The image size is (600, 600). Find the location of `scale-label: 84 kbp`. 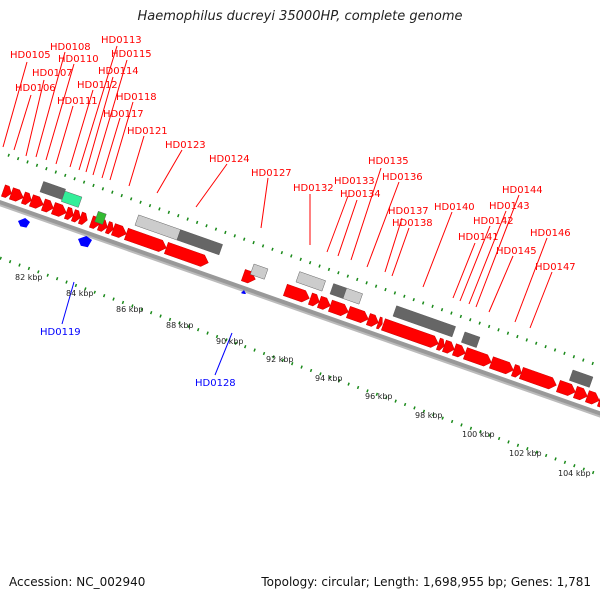

scale-label: 84 kbp is located at coordinates (80, 293).